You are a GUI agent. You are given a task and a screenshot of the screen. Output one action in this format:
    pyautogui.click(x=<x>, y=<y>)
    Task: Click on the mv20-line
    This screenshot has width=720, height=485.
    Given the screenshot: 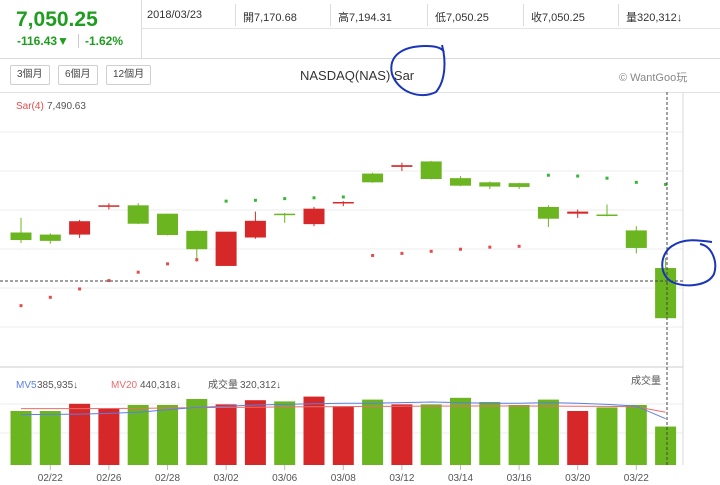 What is the action you would take?
    pyautogui.click(x=343, y=409)
    